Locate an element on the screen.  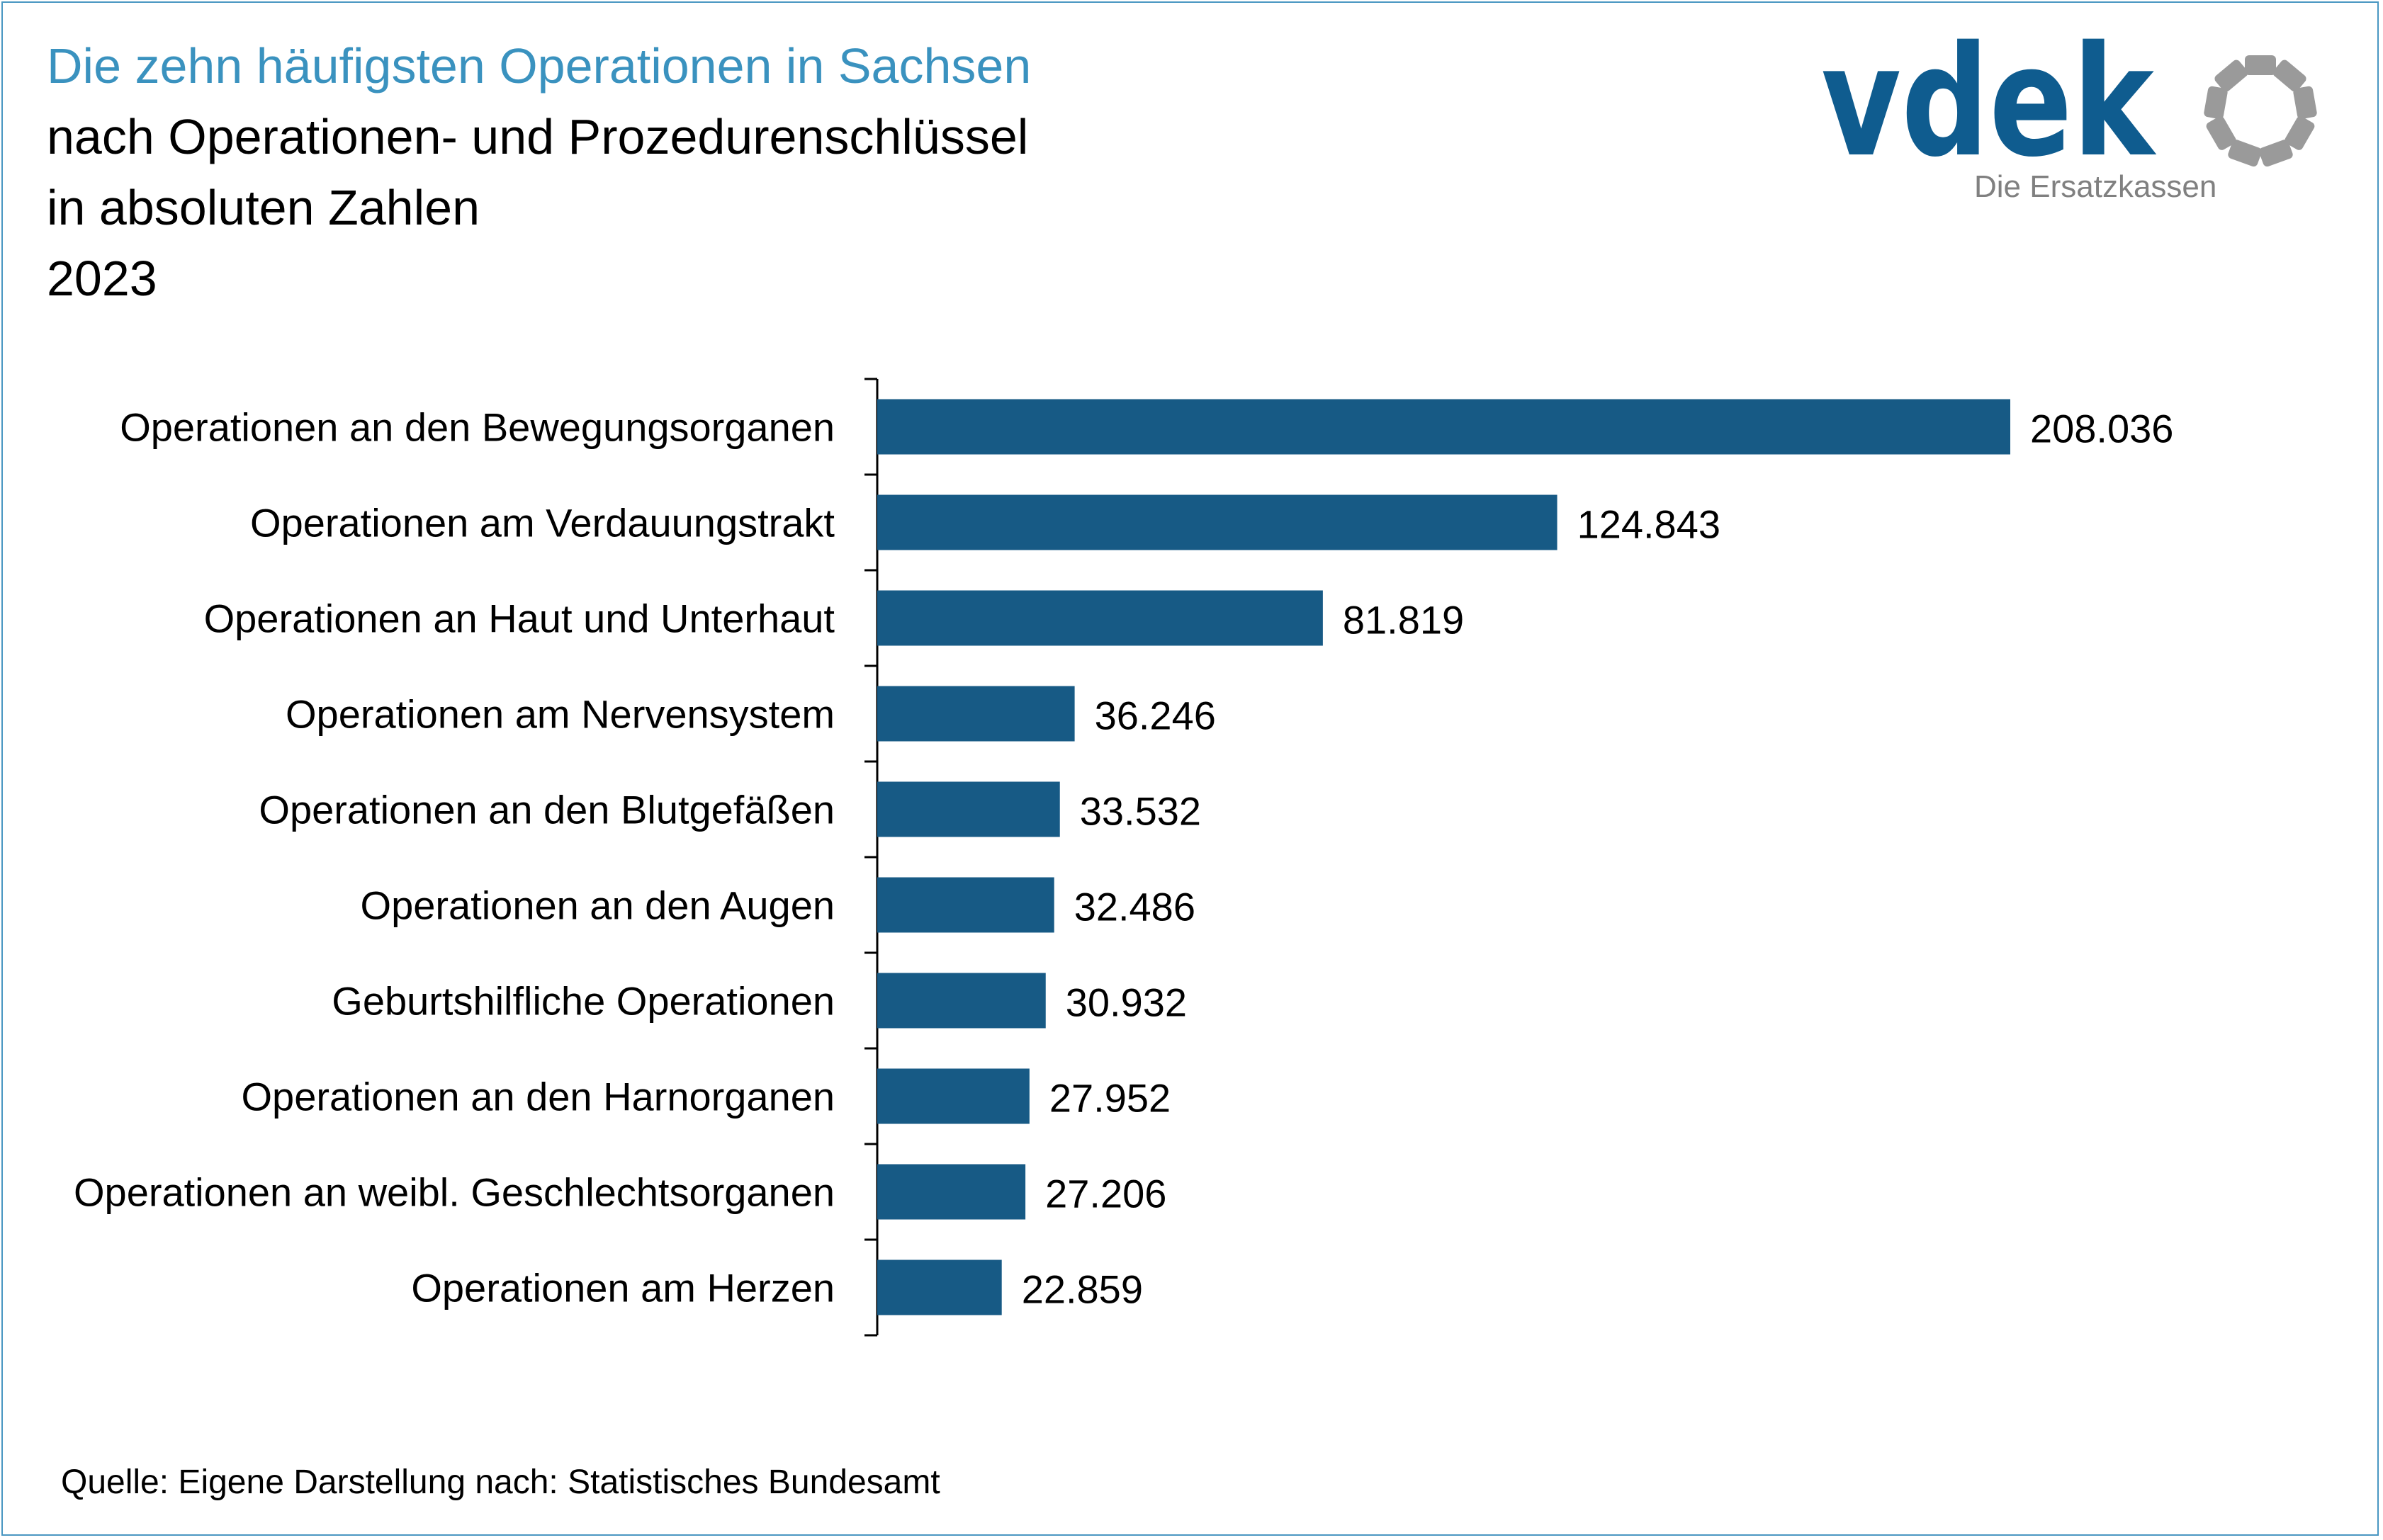
logo-ring-icon is located at coordinates (2260, 111).